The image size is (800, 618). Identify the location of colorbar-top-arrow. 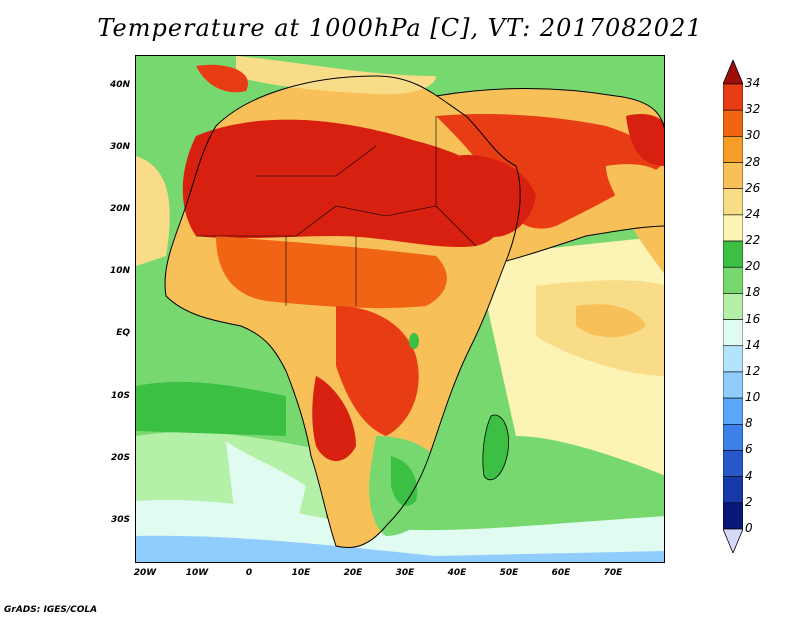
(733, 72).